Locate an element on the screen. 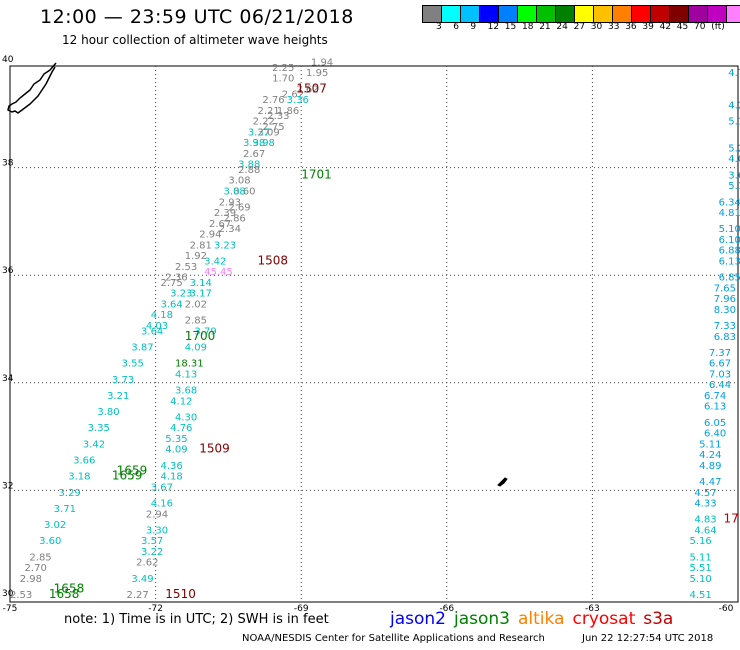 The width and height of the screenshot is (740, 650). track-time-label: 1700 is located at coordinates (200, 336).